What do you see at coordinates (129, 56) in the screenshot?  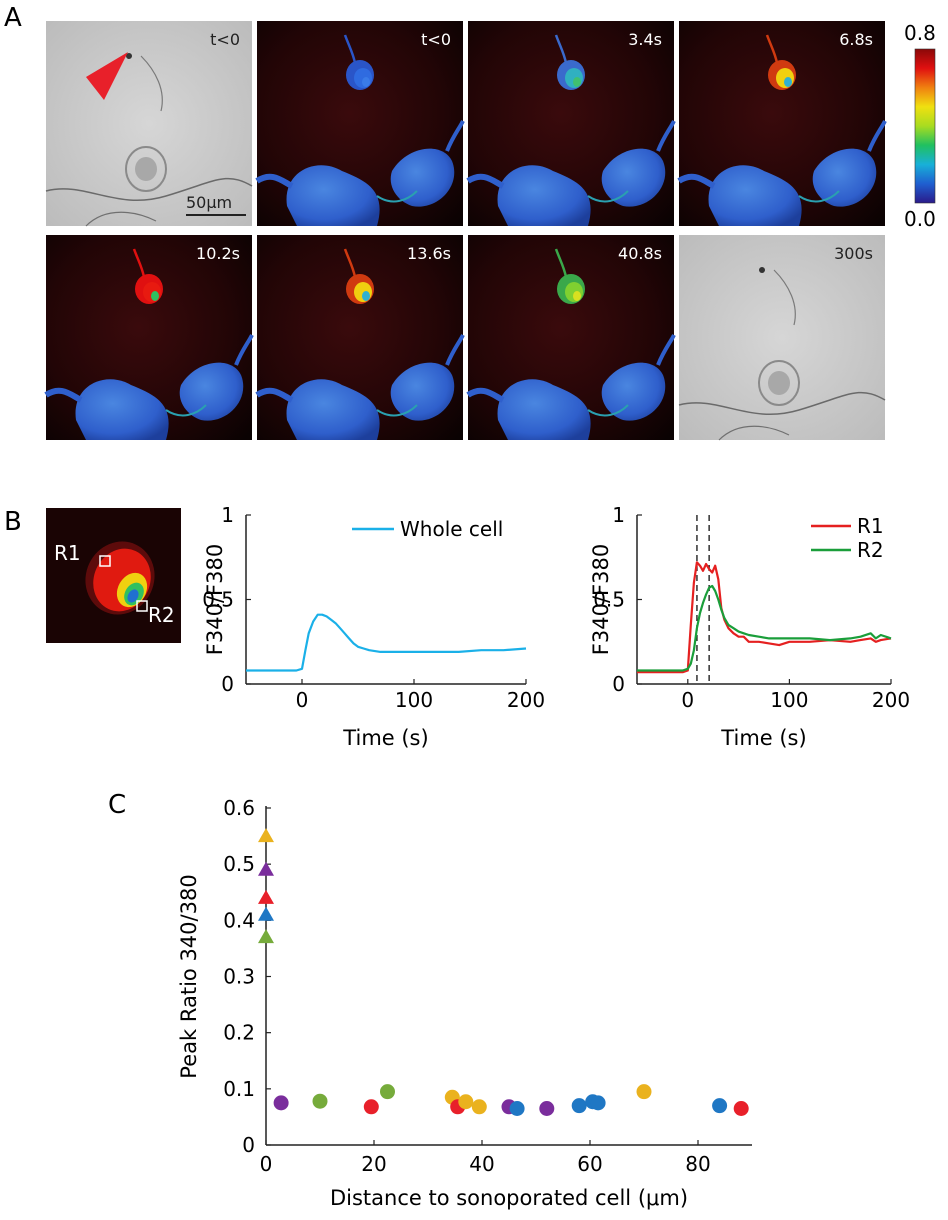 I see `target-cell` at bounding box center [129, 56].